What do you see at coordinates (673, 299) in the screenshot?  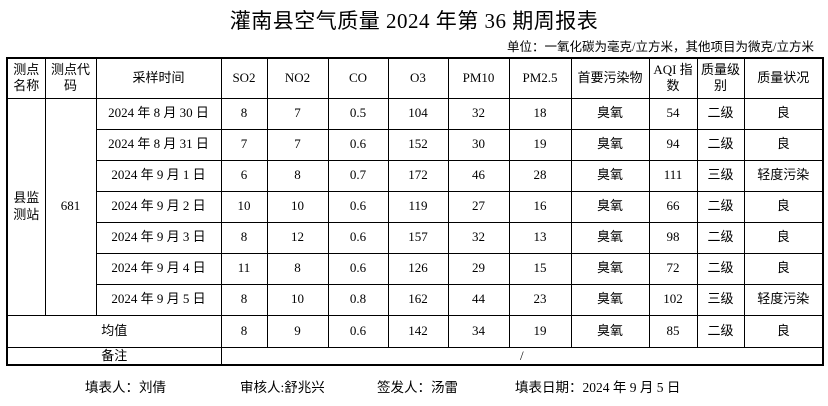 I see `cell-aqi: 102` at bounding box center [673, 299].